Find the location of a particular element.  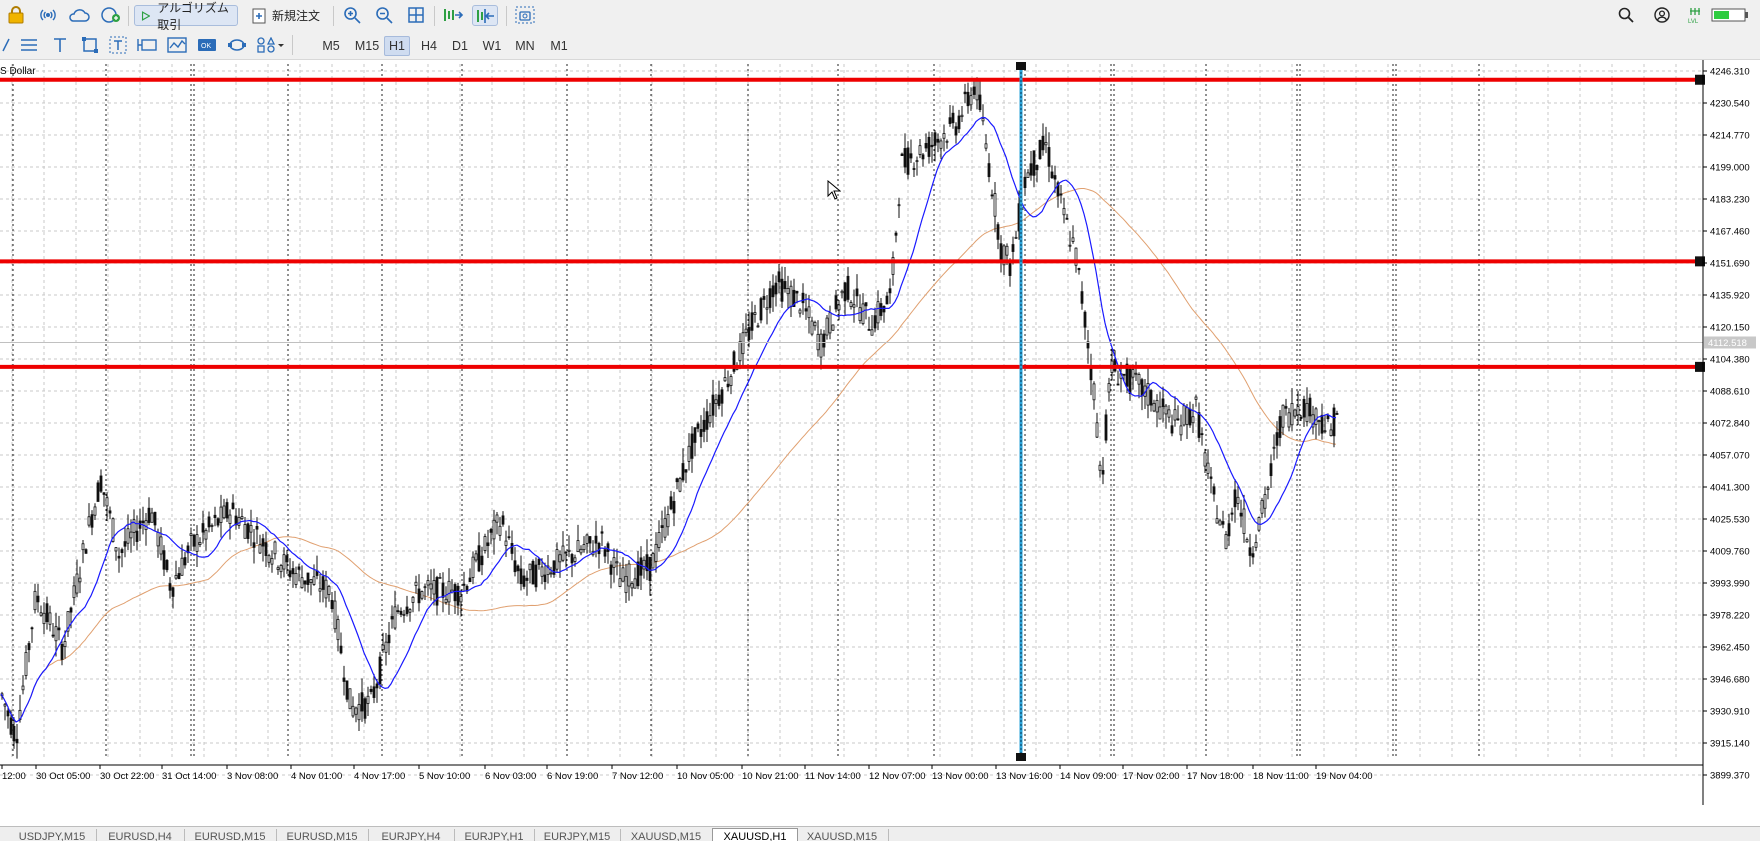

chart-tab: EURJPY,M15 is located at coordinates (577, 835).